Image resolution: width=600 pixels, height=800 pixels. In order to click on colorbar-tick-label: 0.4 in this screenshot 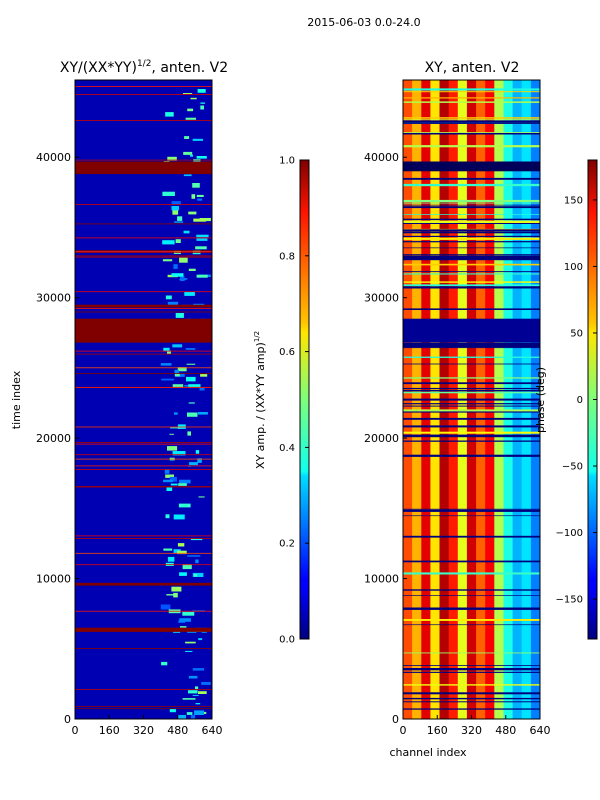, I will do `click(287, 448)`.